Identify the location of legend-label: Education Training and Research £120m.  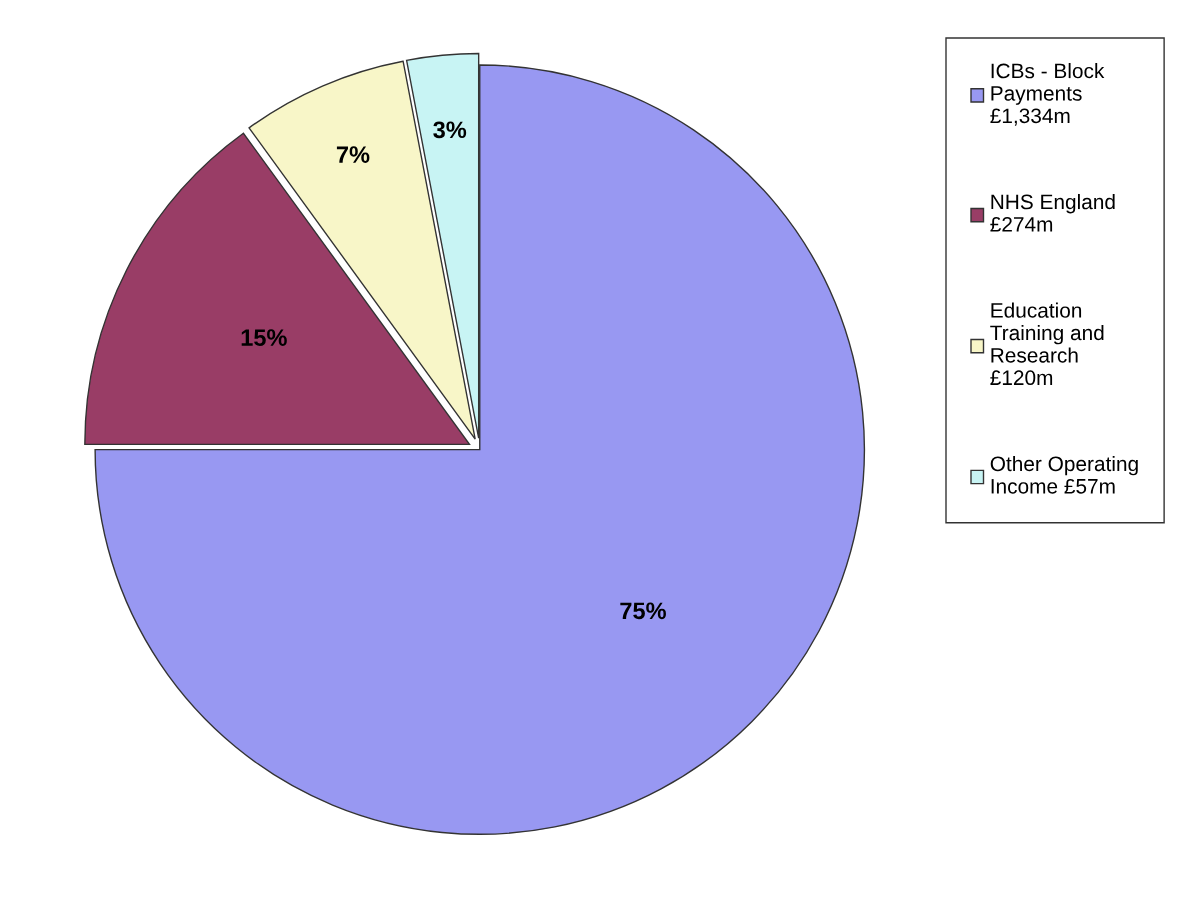
(1047, 344).